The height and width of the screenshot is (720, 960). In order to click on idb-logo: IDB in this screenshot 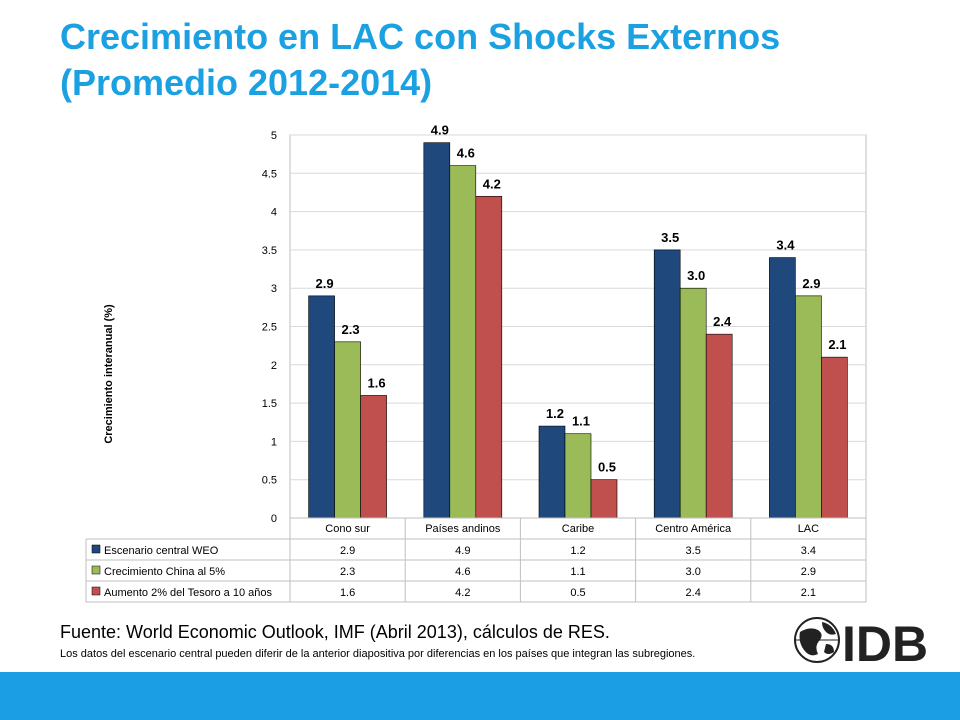, I will do `click(861, 642)`.